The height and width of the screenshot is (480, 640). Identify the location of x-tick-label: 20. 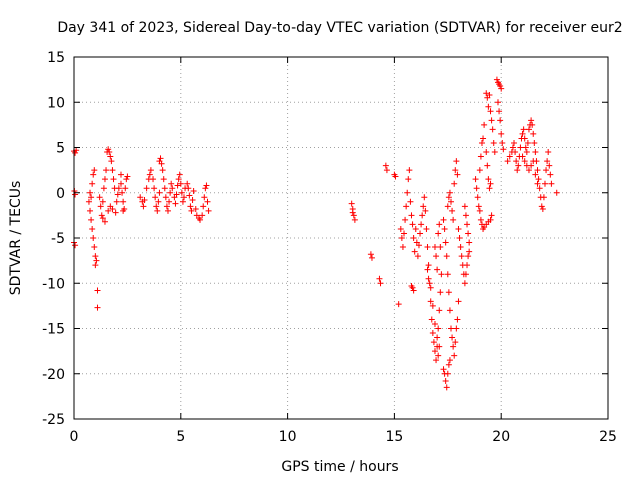
(501, 437).